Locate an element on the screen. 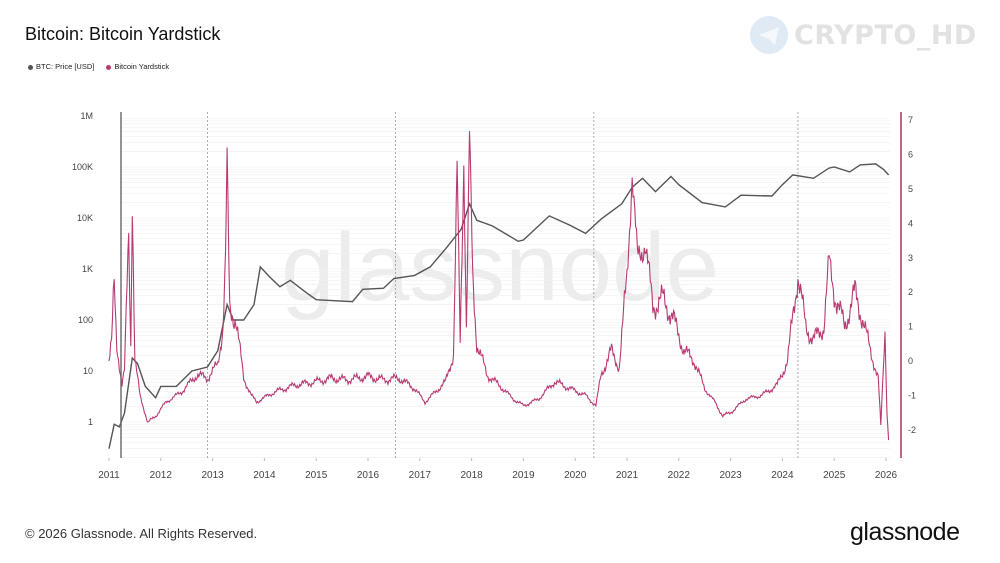 This screenshot has width=1000, height=563. y-left-tick-label: 10 is located at coordinates (88, 371).